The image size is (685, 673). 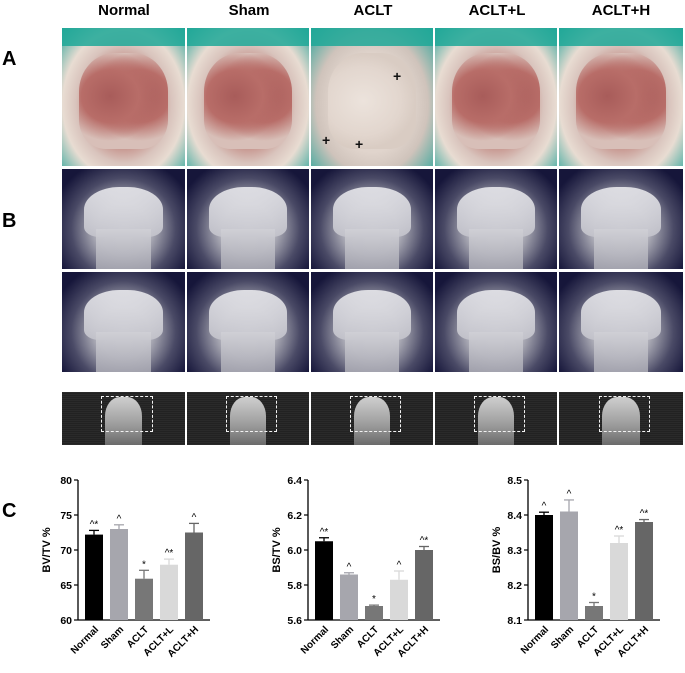 What do you see at coordinates (124, 10) in the screenshot?
I see `column-header-normal: Normal` at bounding box center [124, 10].